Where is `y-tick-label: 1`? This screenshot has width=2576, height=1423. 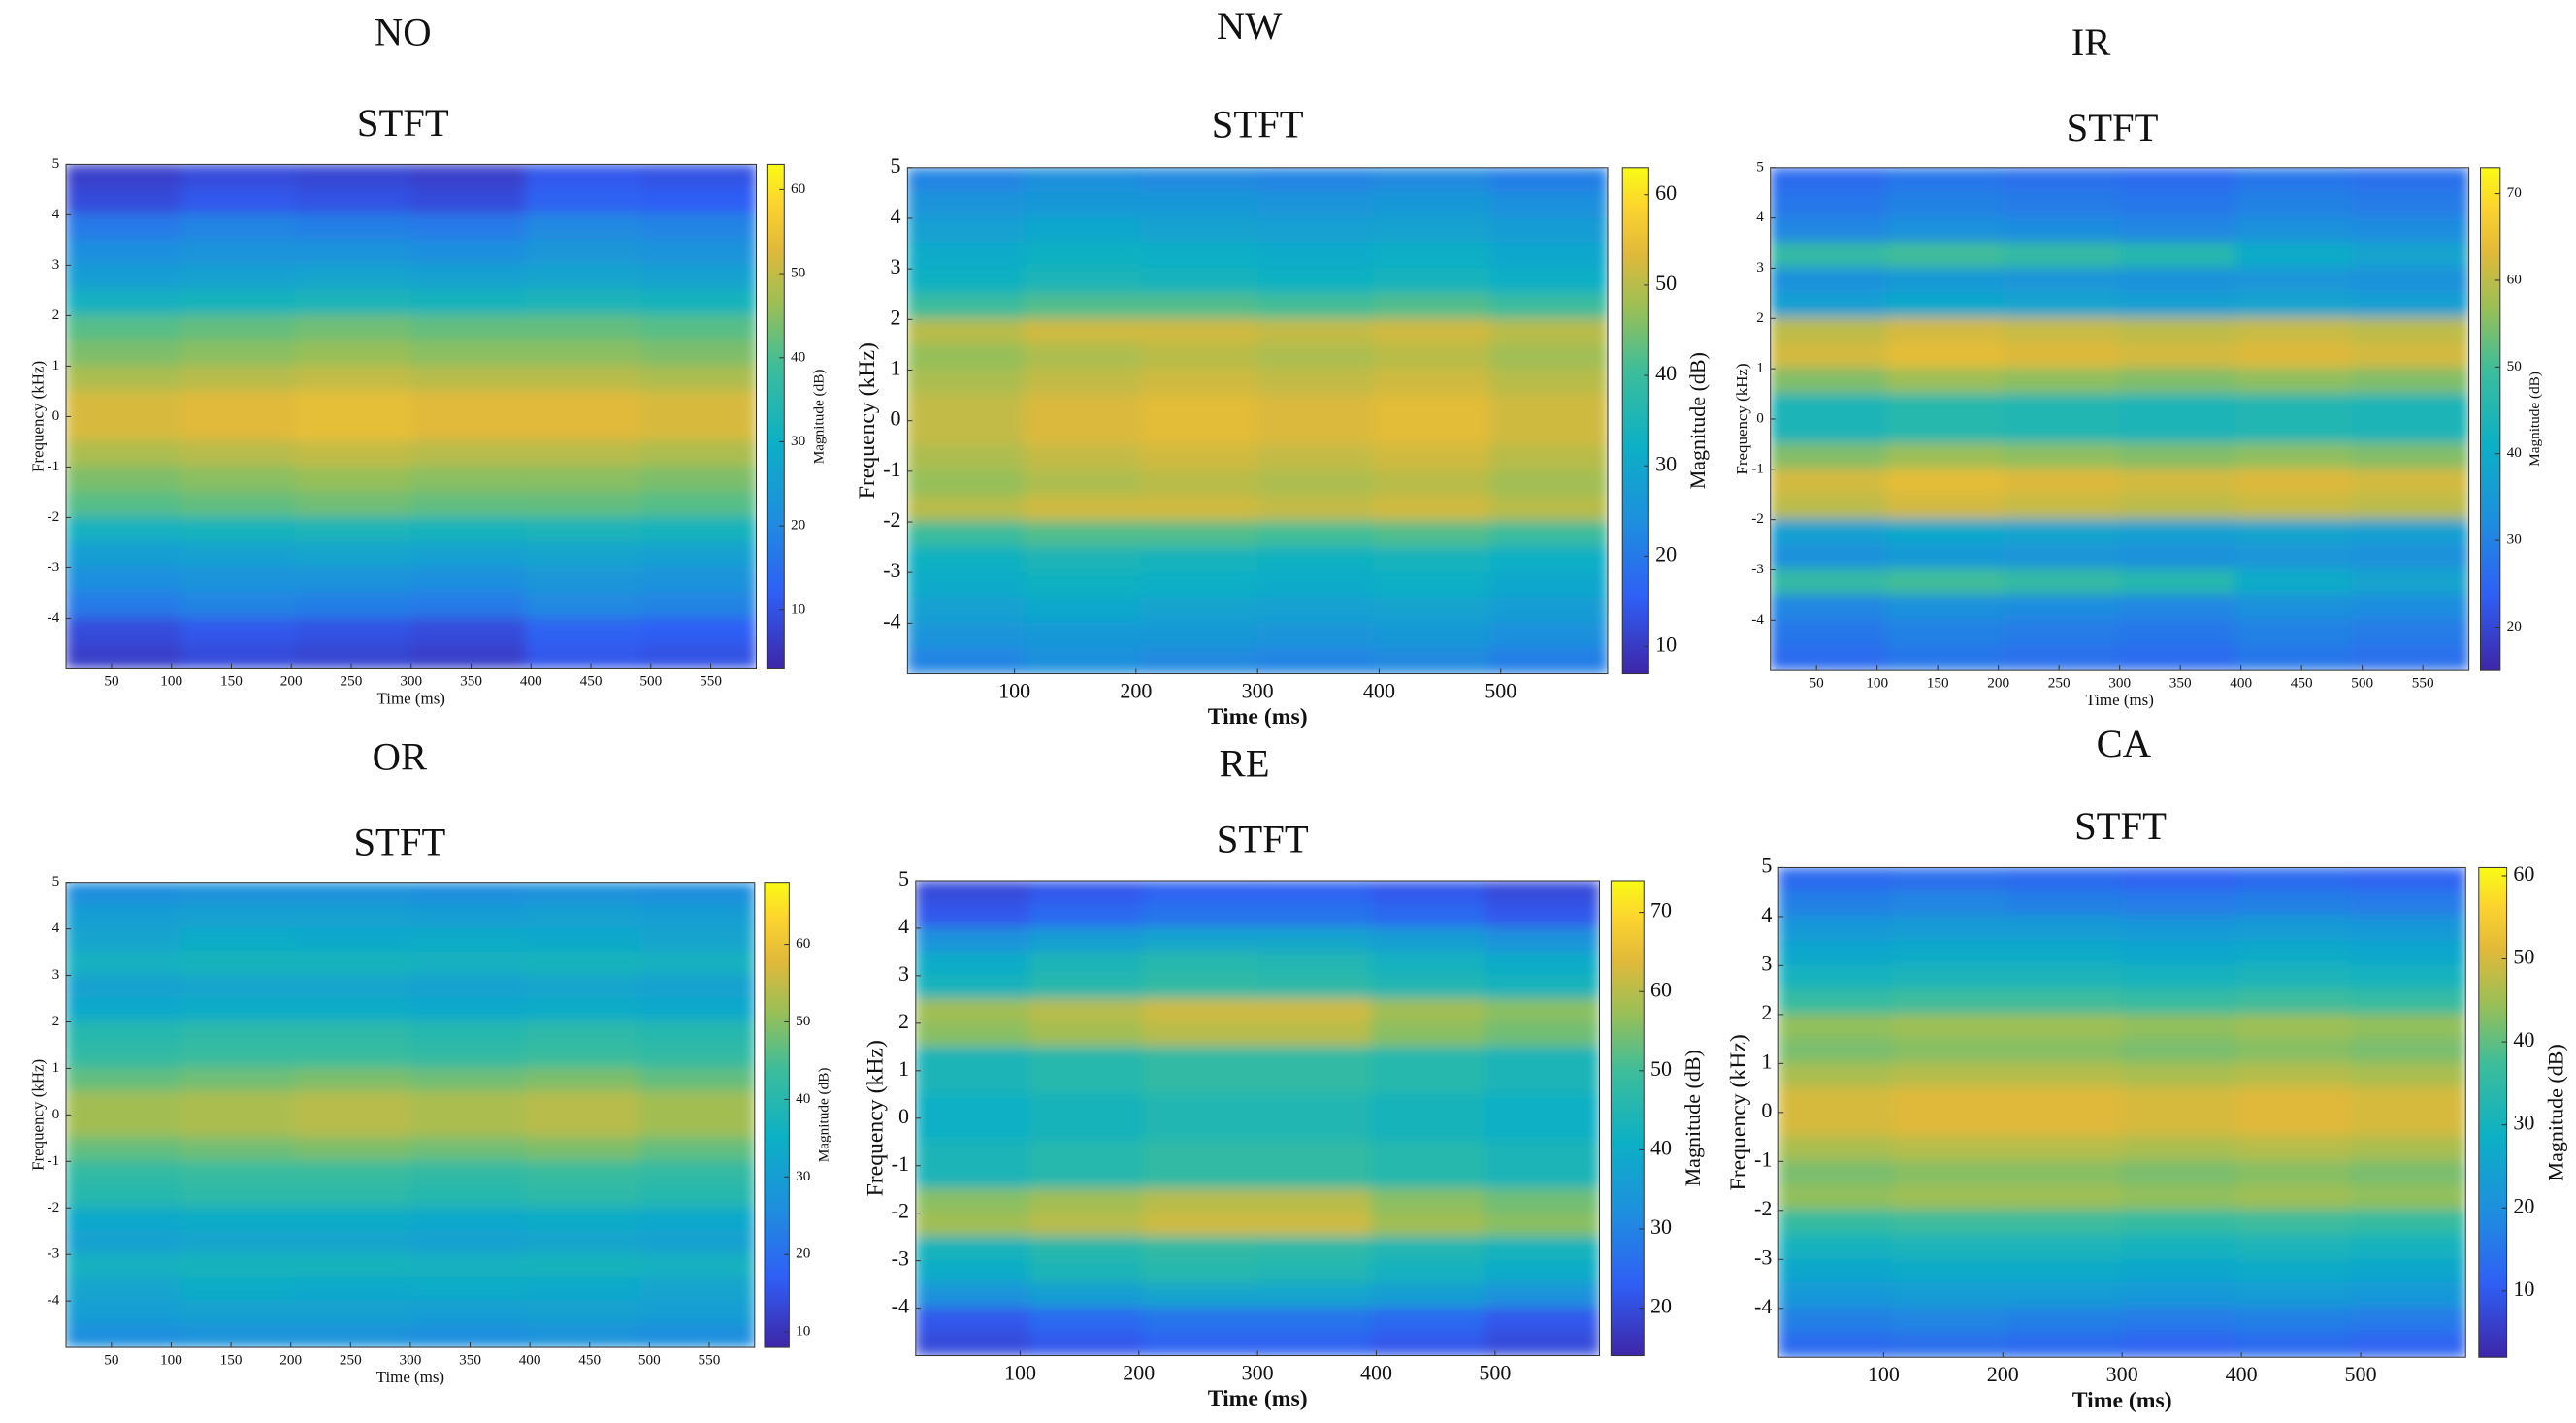 y-tick-label: 1 is located at coordinates (1760, 368).